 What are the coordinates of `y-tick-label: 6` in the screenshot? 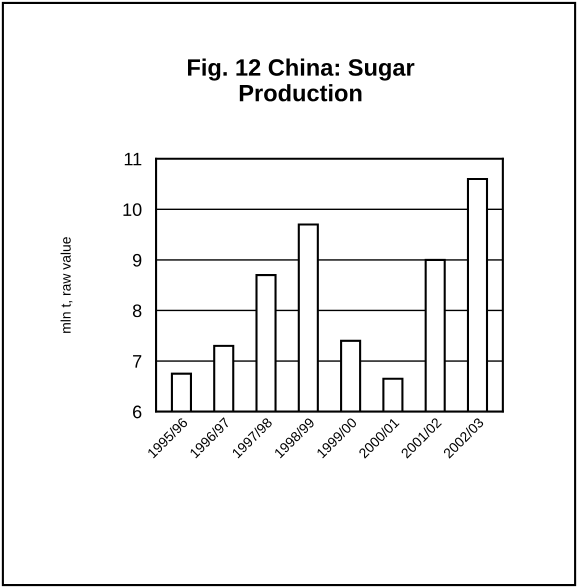 It's located at (137, 412).